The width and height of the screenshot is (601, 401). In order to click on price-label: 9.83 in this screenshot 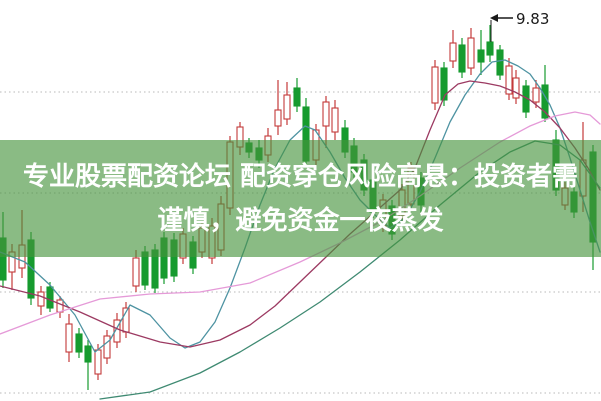, I will do `click(532, 19)`.